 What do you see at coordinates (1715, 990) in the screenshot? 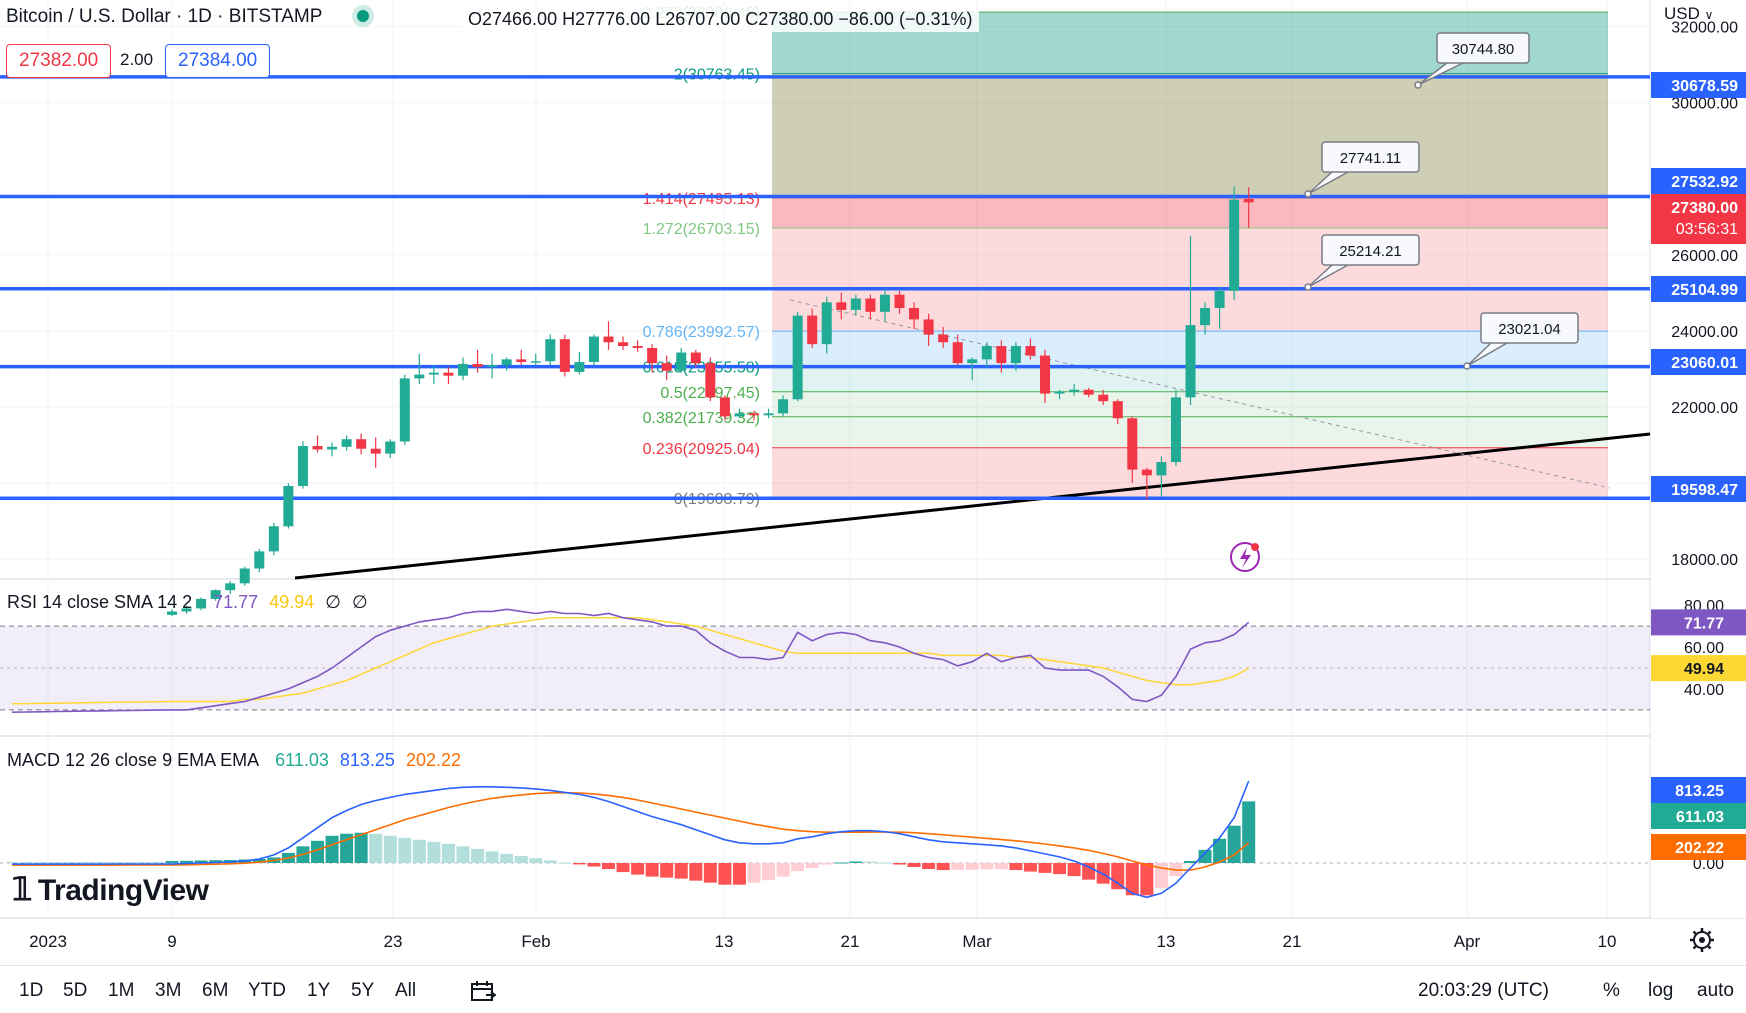
I see `auto-toggle: auto` at bounding box center [1715, 990].